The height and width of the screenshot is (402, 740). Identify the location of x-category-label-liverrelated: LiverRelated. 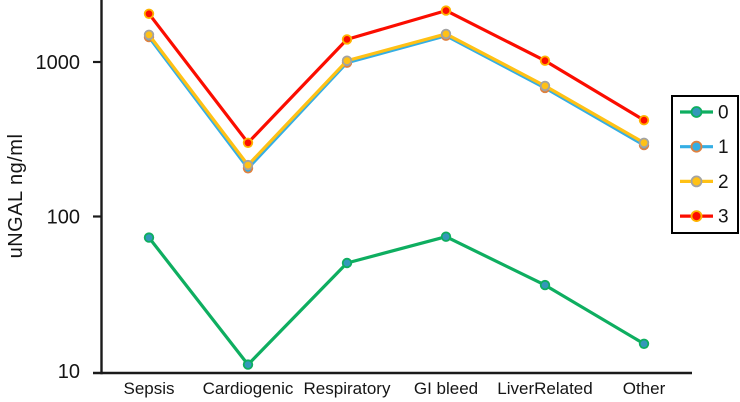
(544, 388).